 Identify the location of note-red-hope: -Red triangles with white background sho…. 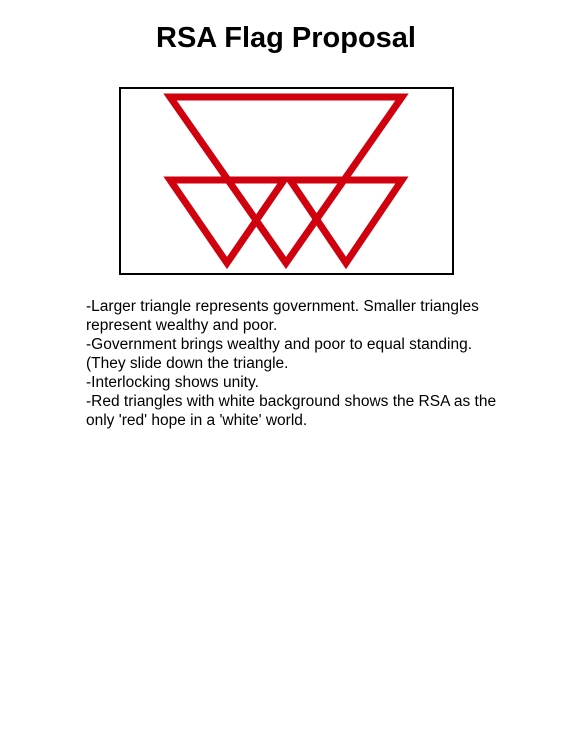
(291, 411).